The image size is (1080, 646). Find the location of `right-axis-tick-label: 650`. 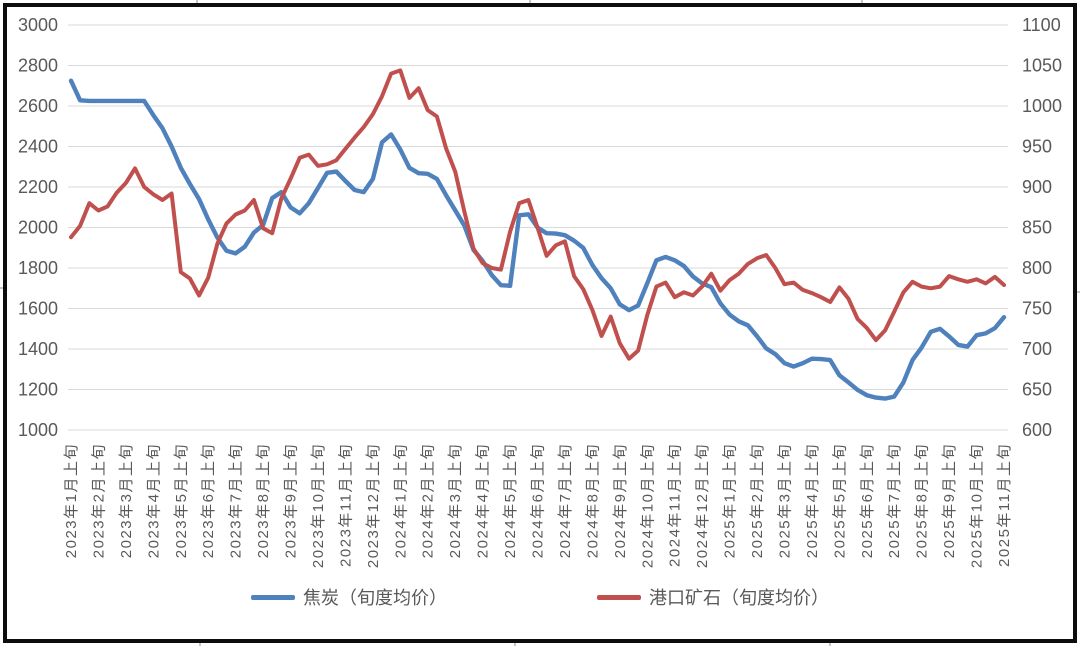

right-axis-tick-label: 650 is located at coordinates (1037, 390).